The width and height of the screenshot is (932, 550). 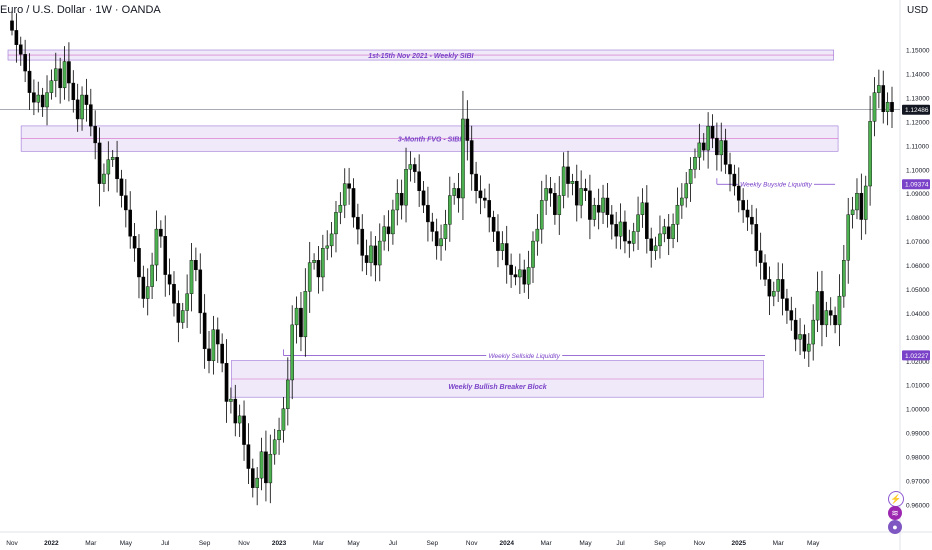 I want to click on level-price-badge-bg, so click(x=916, y=184).